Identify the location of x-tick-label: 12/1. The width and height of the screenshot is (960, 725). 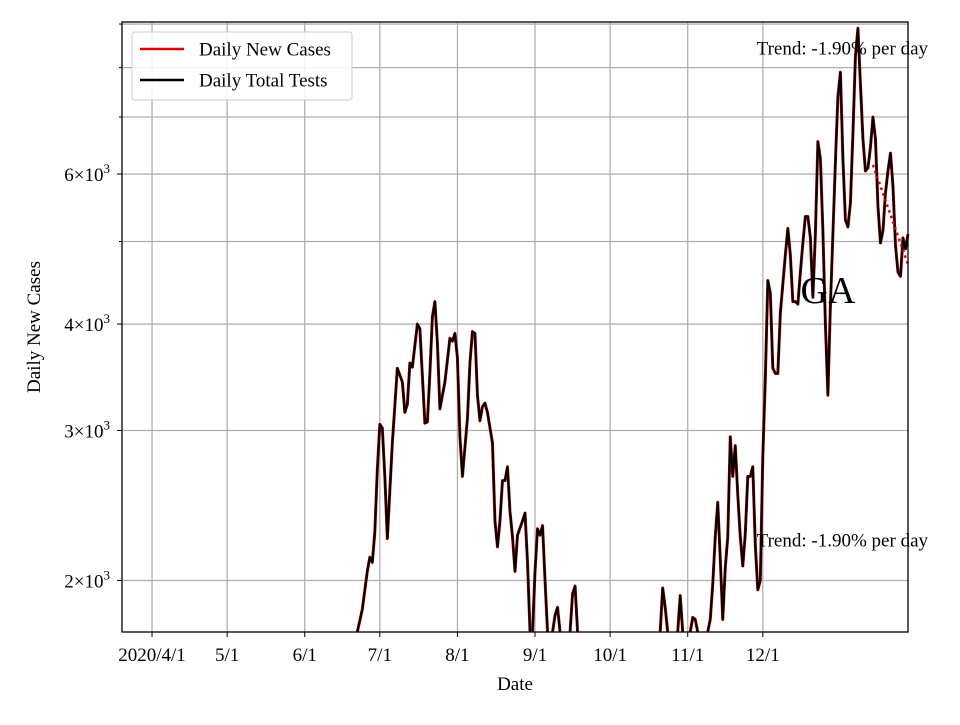
(763, 655).